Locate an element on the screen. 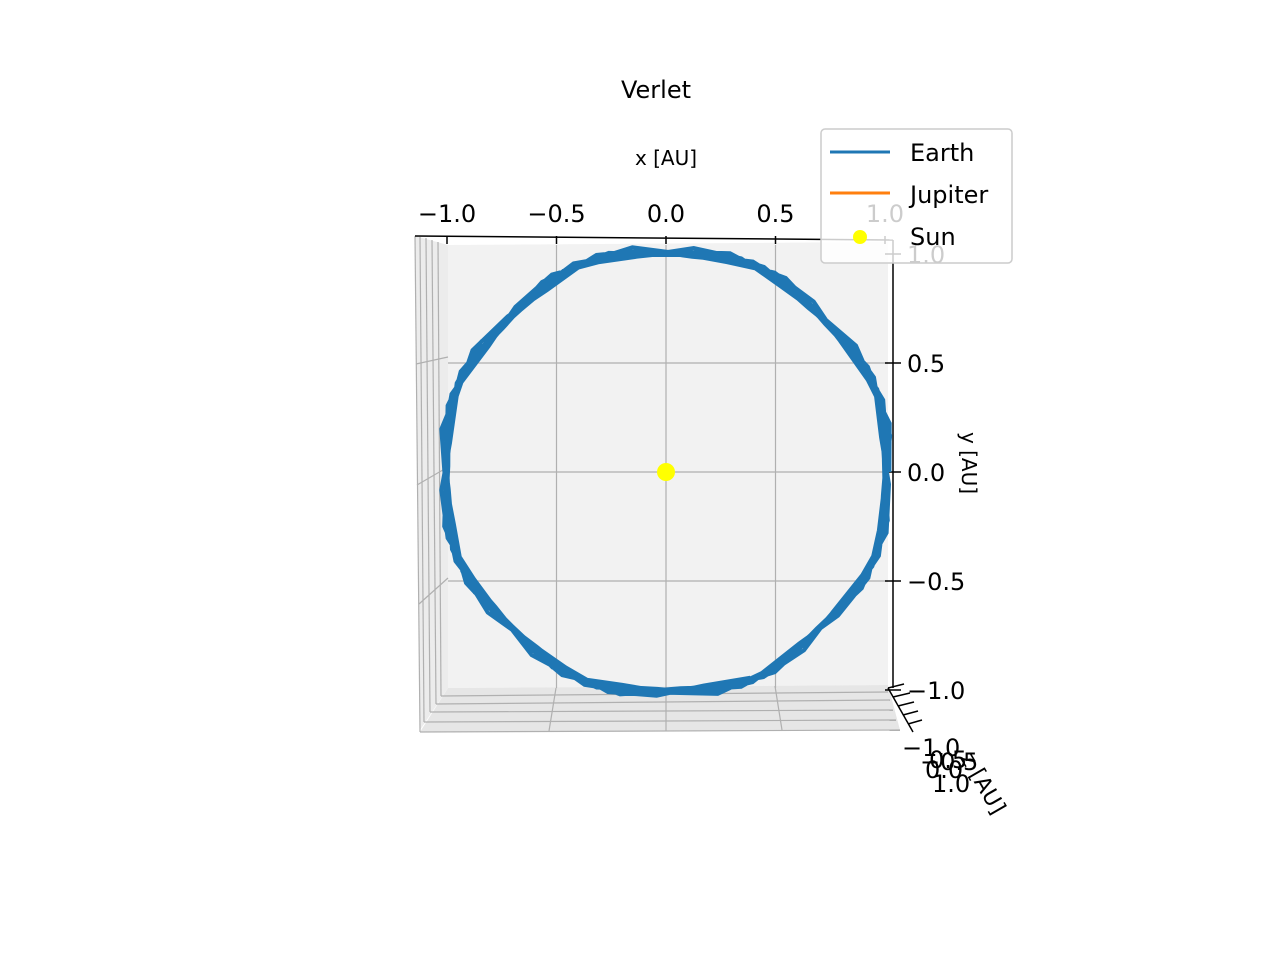 The height and width of the screenshot is (960, 1280). z-axis is located at coordinates (905, 708).